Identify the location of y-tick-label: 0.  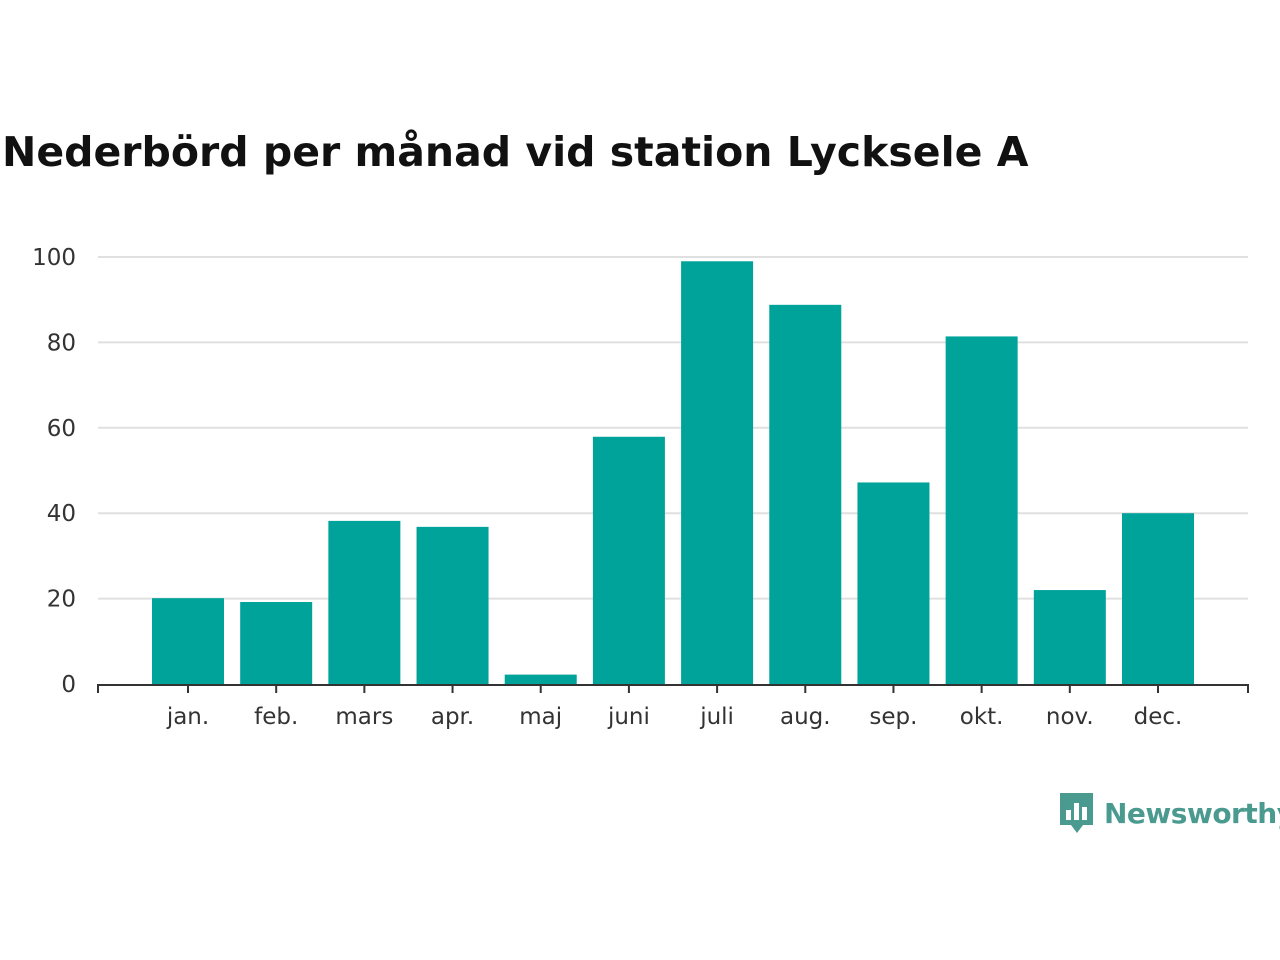
(68, 685).